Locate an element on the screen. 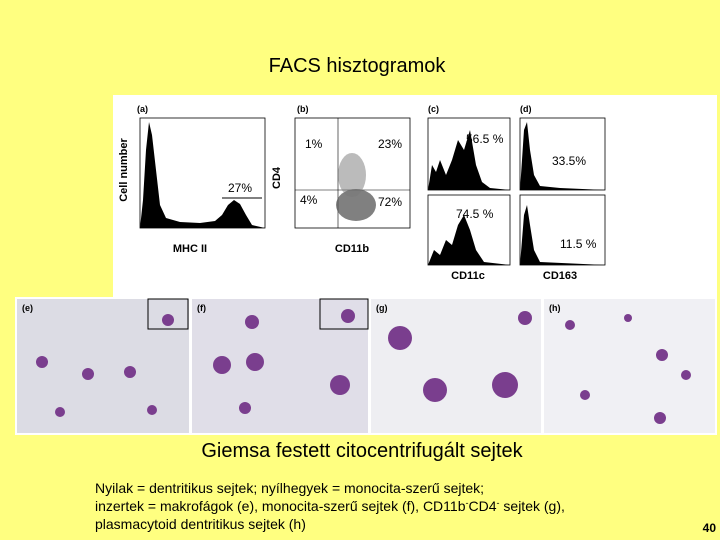 This screenshot has width=720, height=540. percentage: 4% is located at coordinates (309, 200).